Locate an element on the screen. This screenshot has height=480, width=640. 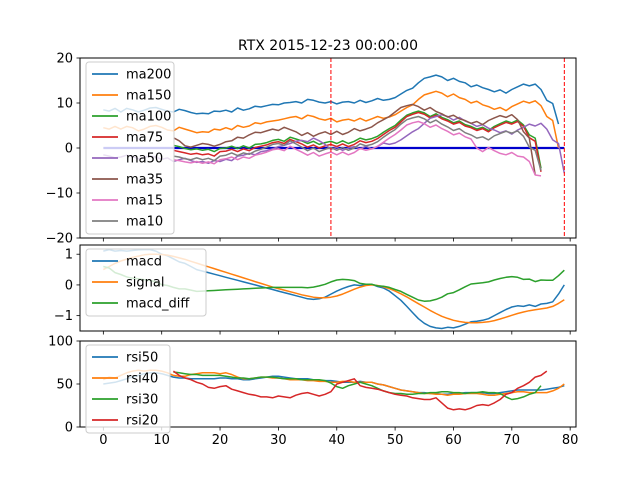
y-tick-label: 100 is located at coordinates (60, 342).